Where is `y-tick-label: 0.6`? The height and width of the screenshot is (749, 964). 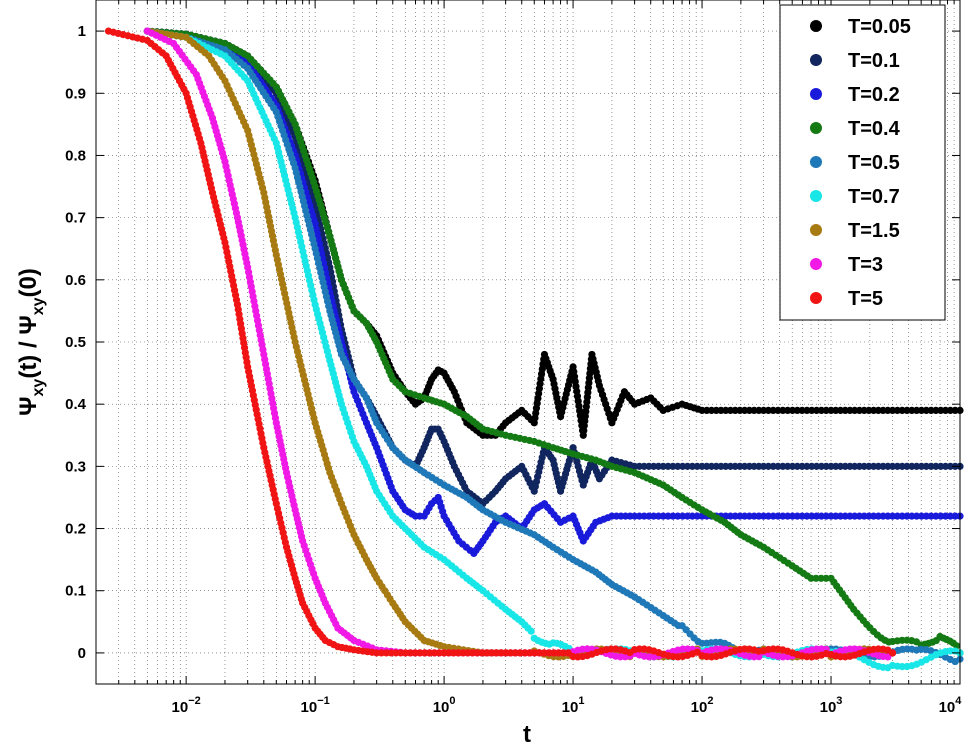 y-tick-label: 0.6 is located at coordinates (75, 280).